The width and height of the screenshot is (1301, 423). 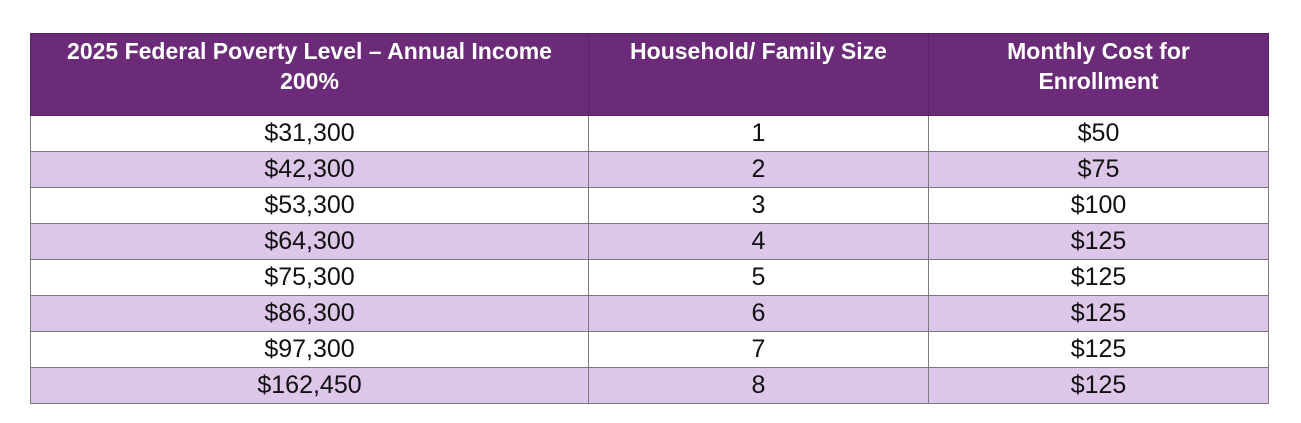 I want to click on table-cell: 2, so click(x=758, y=169).